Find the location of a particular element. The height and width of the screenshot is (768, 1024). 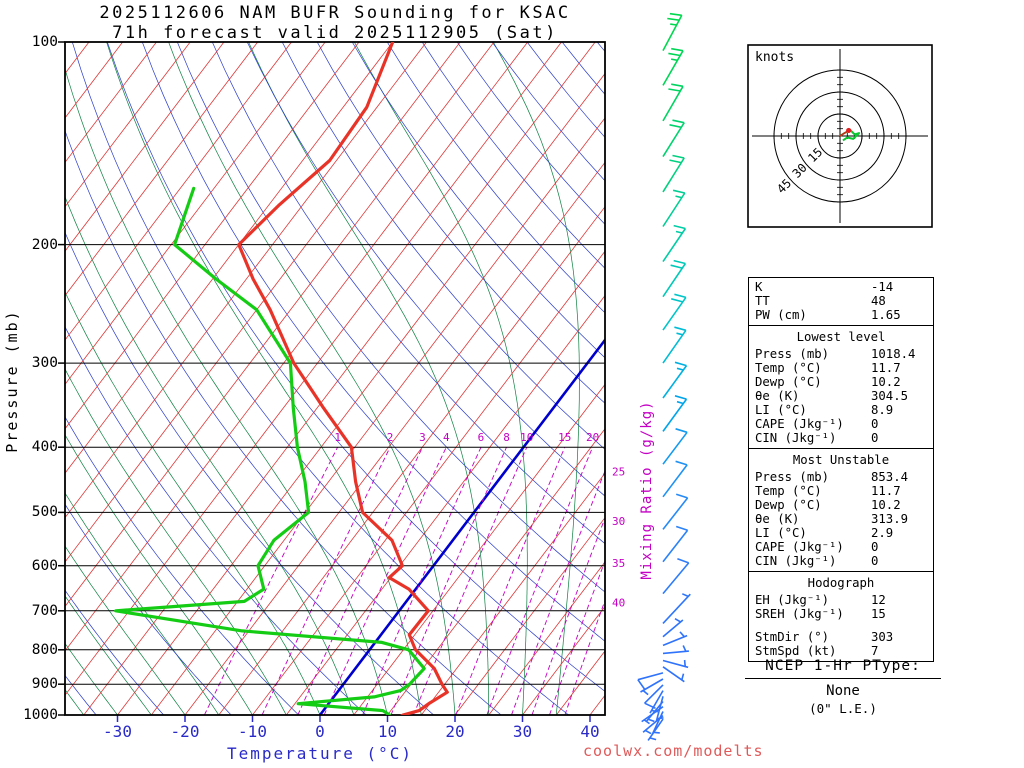

pressure-tick-label: 300 is located at coordinates (44, 363).